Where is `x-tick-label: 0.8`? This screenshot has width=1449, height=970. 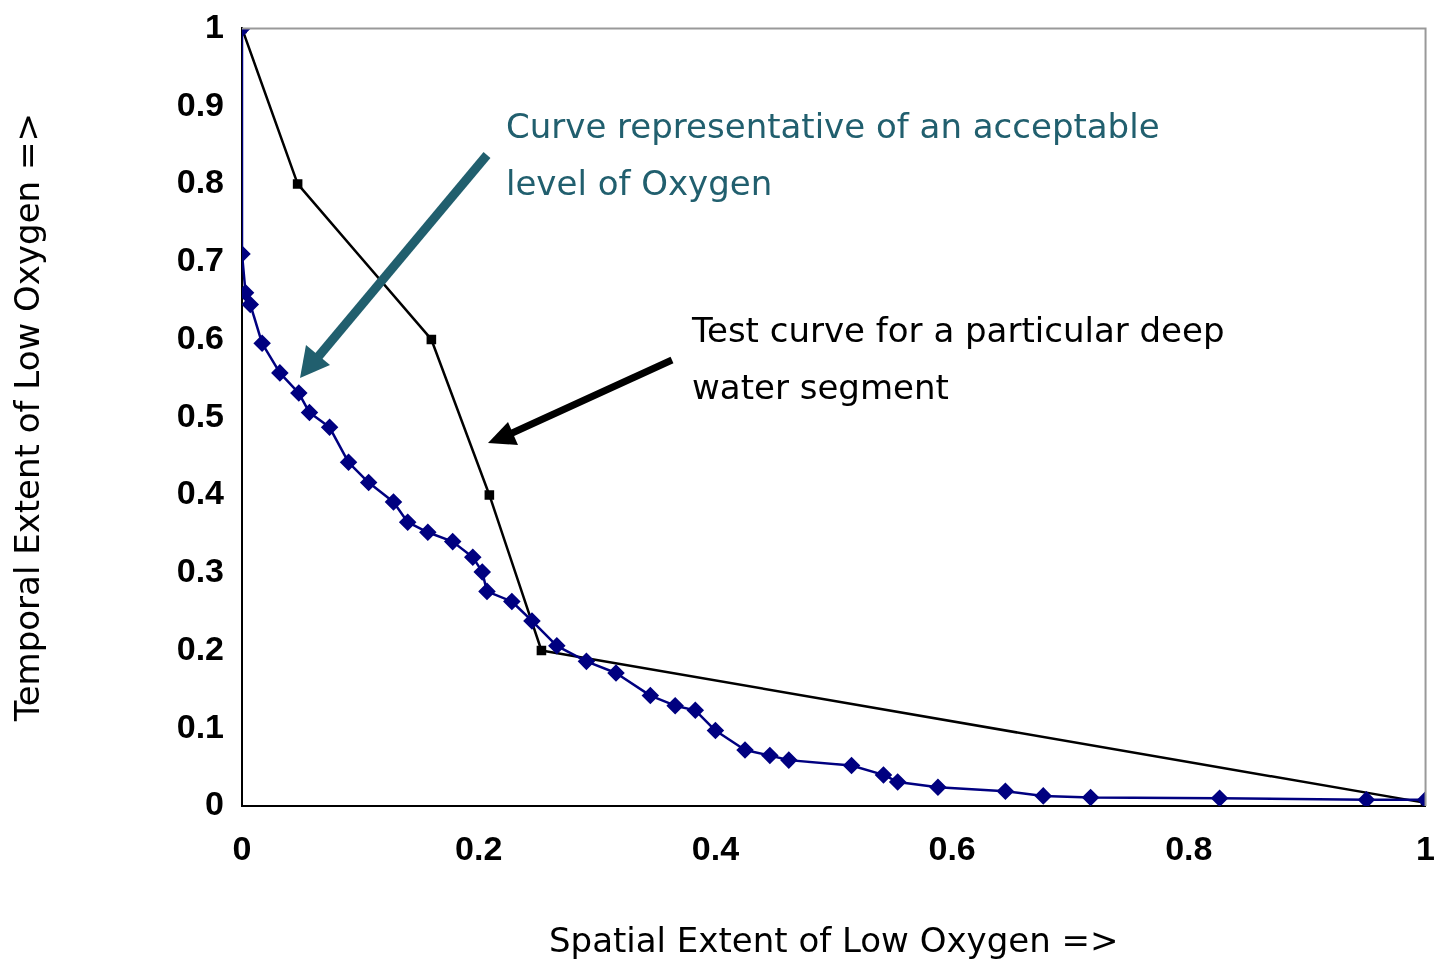 x-tick-label: 0.8 is located at coordinates (1189, 847).